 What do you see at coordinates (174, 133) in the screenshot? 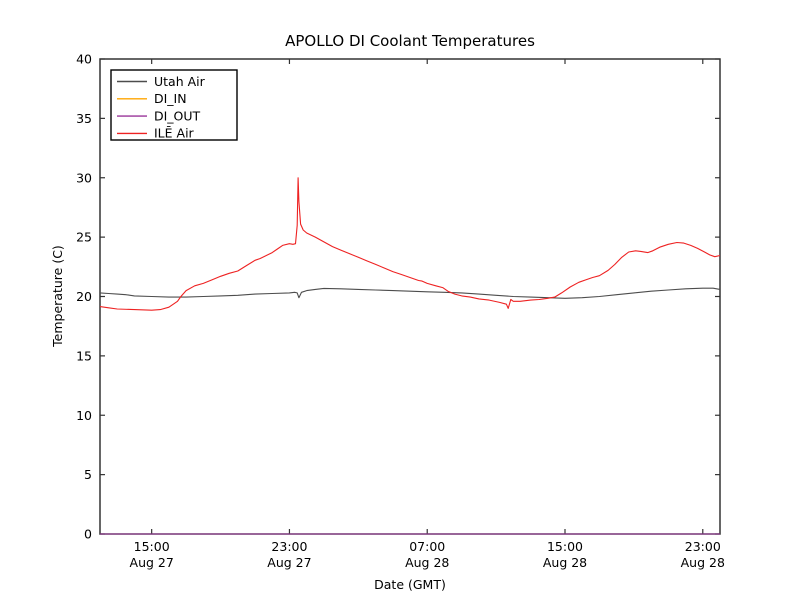
I see `legend-label: ILĒ Air` at bounding box center [174, 133].